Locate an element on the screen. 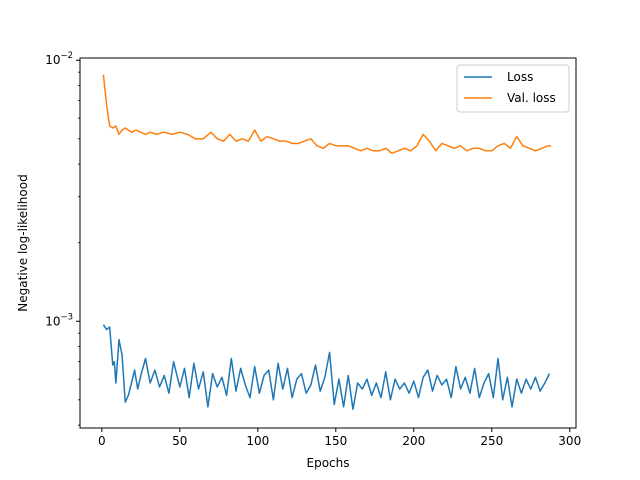 The image size is (640, 480). x-tick-label: 50 is located at coordinates (179, 441).